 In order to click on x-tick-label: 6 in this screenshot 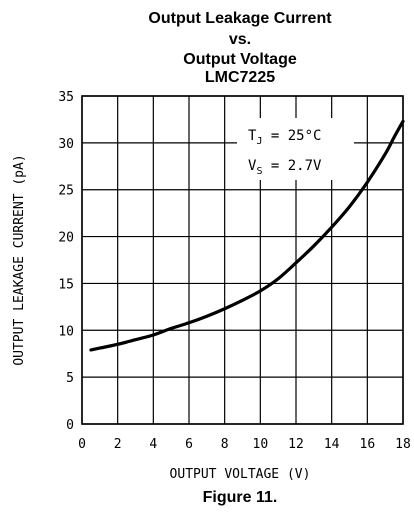, I will do `click(189, 444)`.